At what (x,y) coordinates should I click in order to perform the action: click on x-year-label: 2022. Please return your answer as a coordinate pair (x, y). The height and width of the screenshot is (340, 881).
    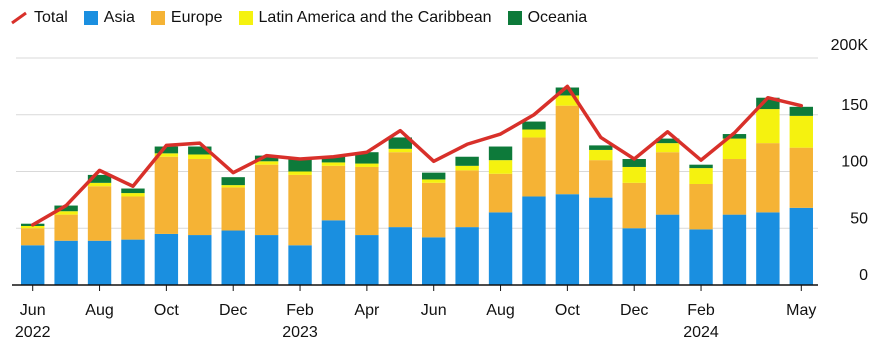
    Looking at the image, I should click on (33, 332).